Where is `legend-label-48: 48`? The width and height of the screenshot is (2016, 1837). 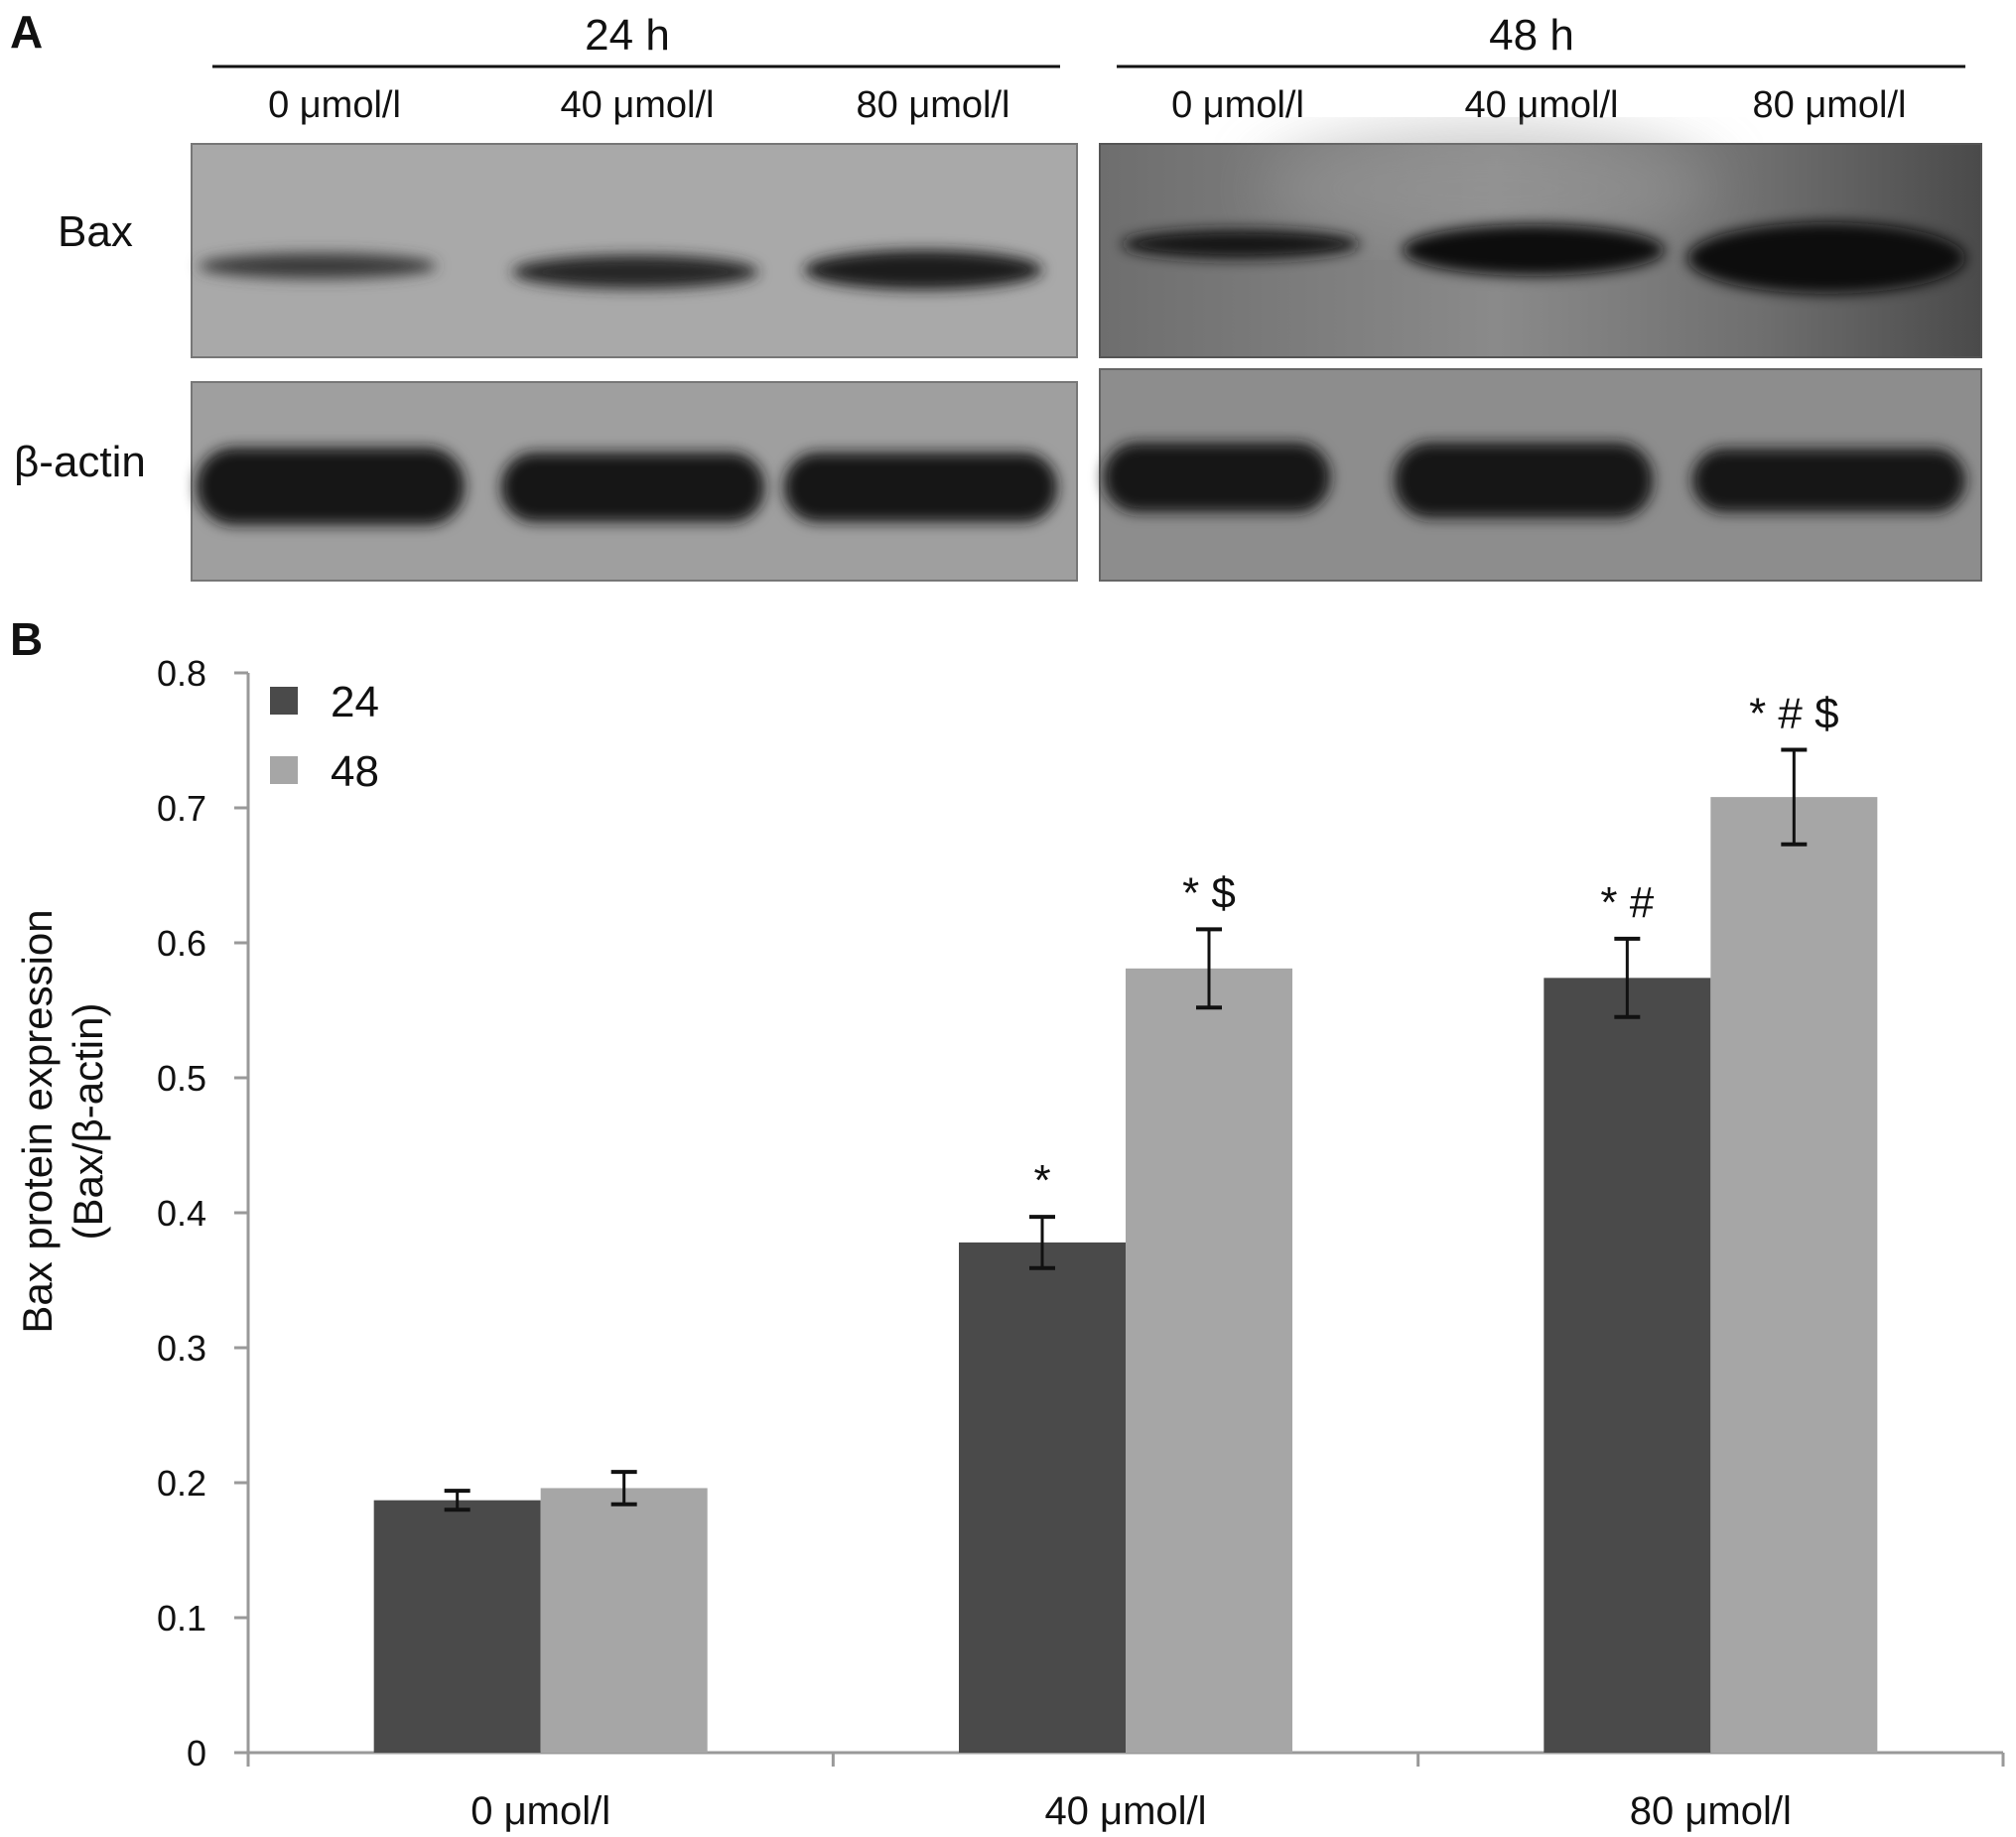
legend-label-48: 48 is located at coordinates (355, 771).